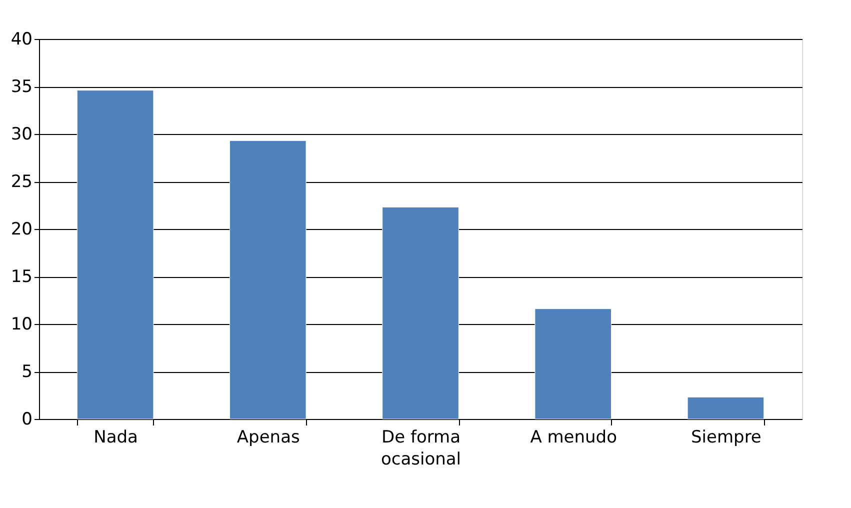  What do you see at coordinates (573, 438) in the screenshot?
I see `x-tick-label: A menudo` at bounding box center [573, 438].